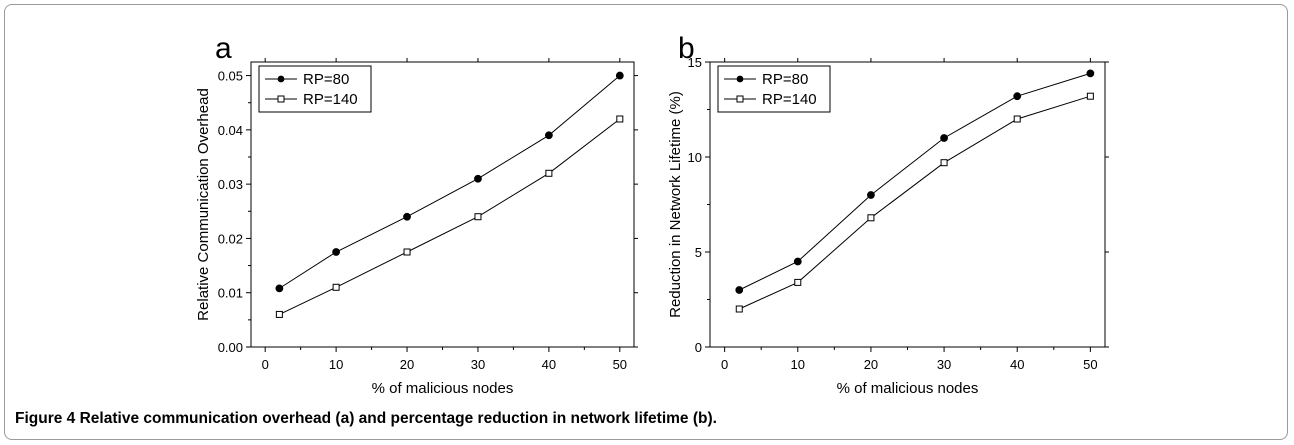 The width and height of the screenshot is (1294, 445). I want to click on panel-b-legend-label: RP=80, so click(785, 79).